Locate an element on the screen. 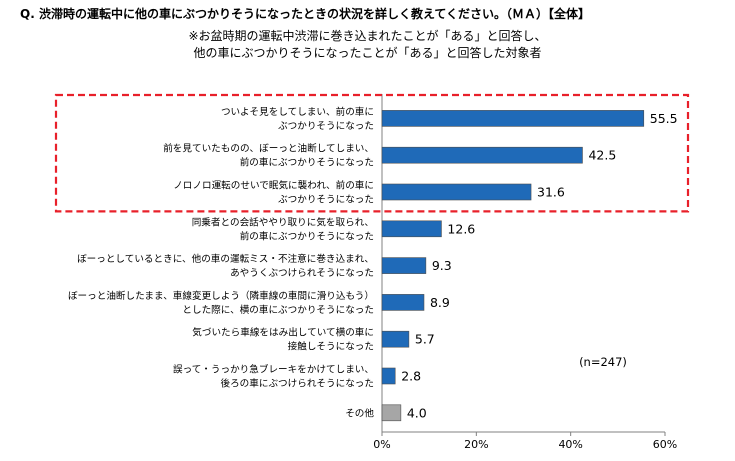 The width and height of the screenshot is (735, 461). category-label: その他 is located at coordinates (359, 413).